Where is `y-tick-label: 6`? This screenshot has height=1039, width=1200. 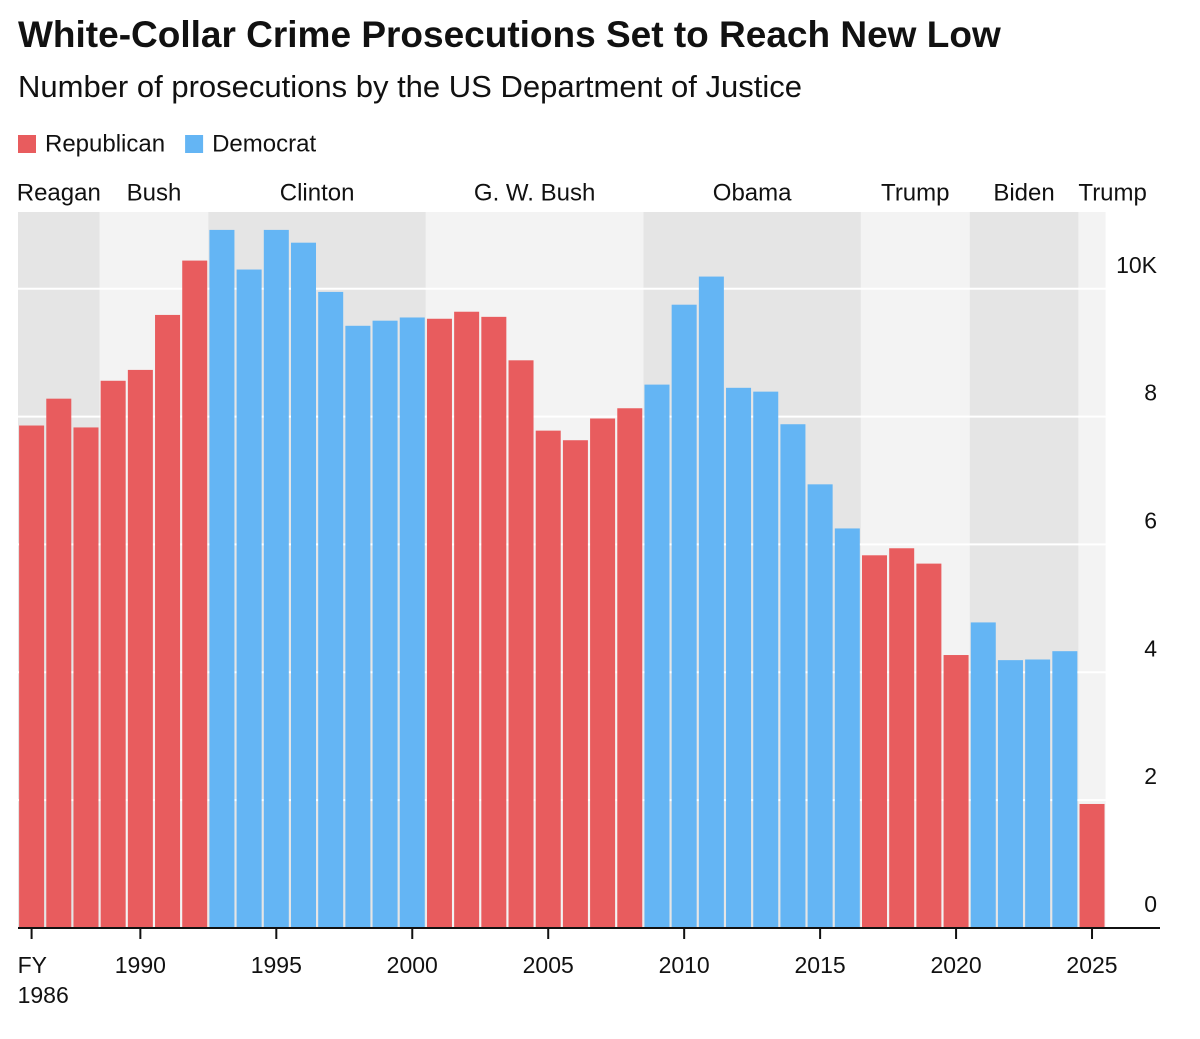 y-tick-label: 6 is located at coordinates (1150, 521).